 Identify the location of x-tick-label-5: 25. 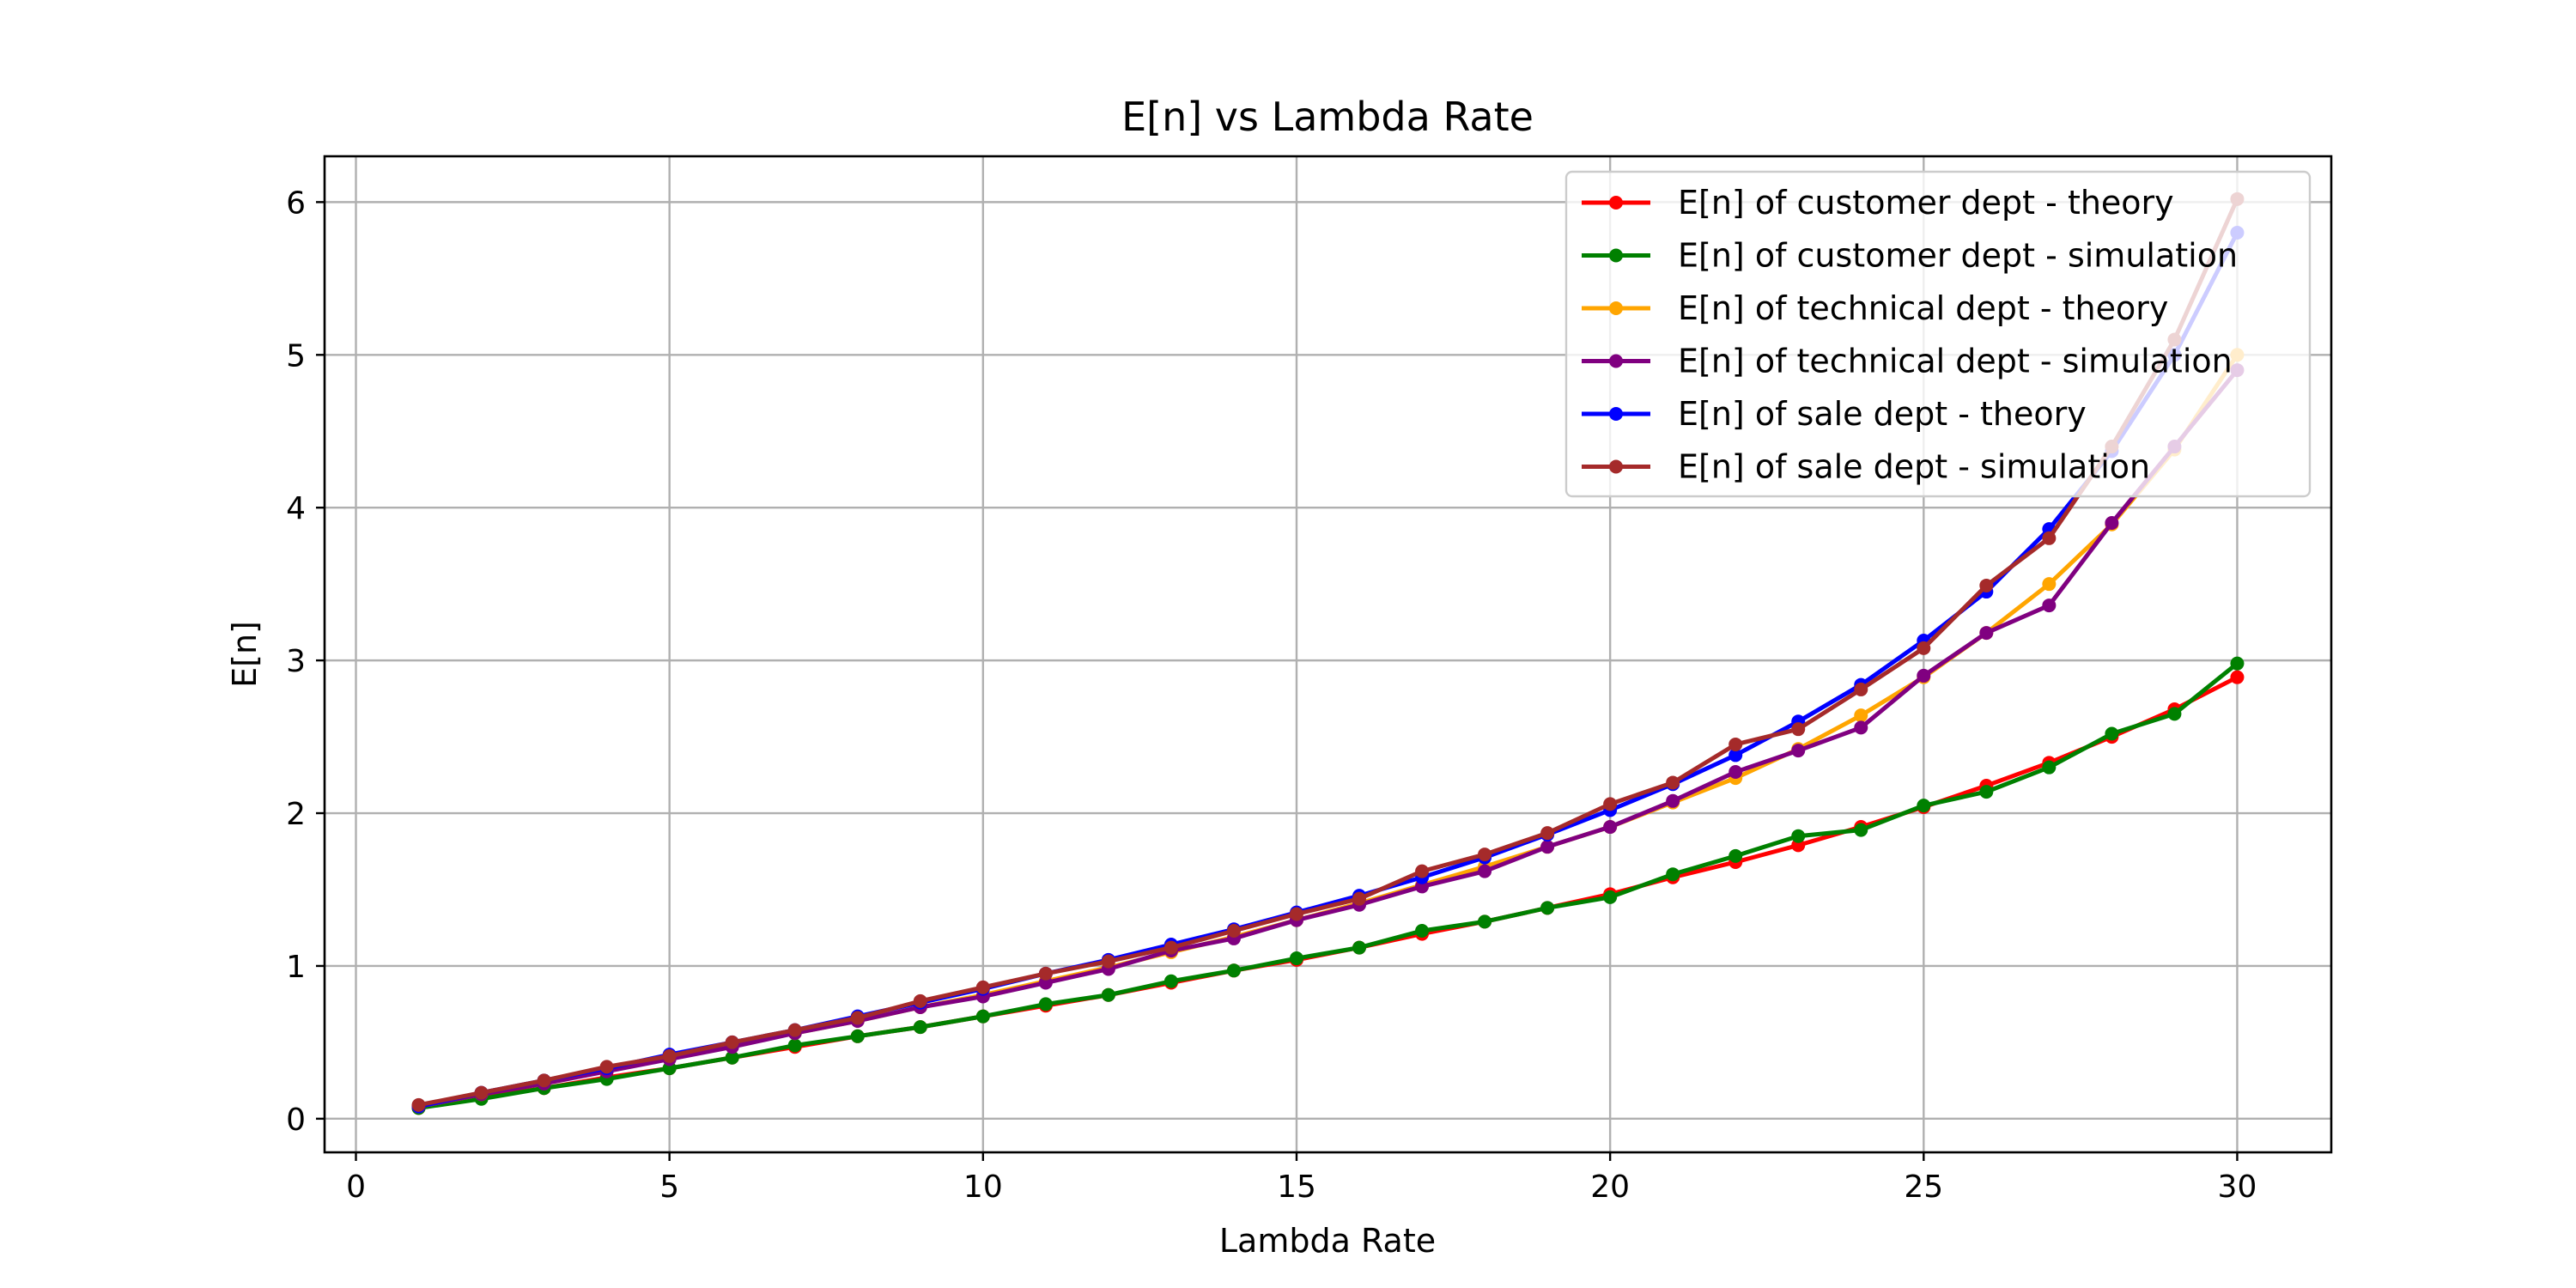
(1923, 1188).